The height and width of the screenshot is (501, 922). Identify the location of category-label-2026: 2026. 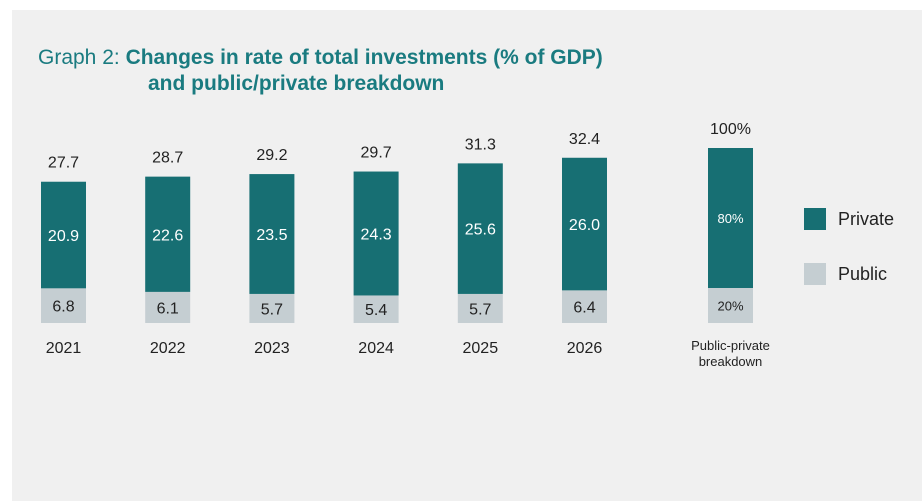
(585, 348).